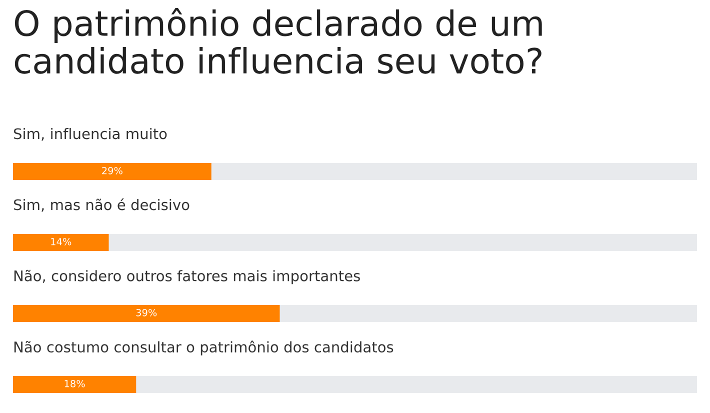 This screenshot has width=710, height=413. What do you see at coordinates (146, 312) in the screenshot?
I see `data-label: 39%` at bounding box center [146, 312].